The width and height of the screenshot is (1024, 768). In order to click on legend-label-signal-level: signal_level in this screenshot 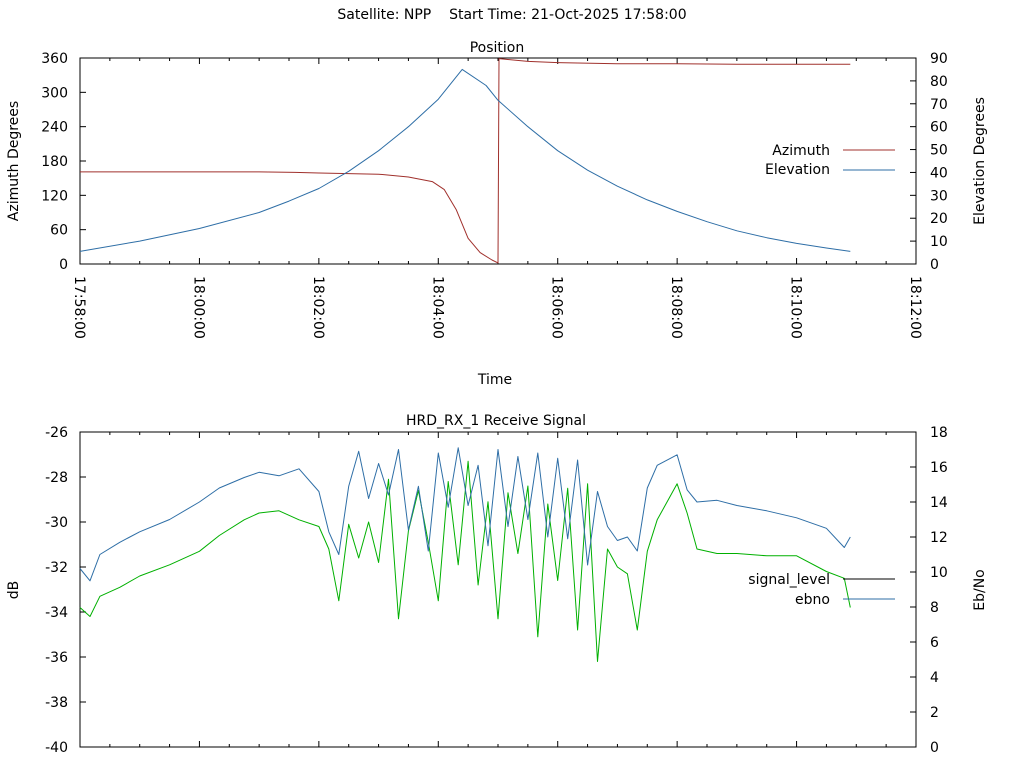, I will do `click(789, 580)`.